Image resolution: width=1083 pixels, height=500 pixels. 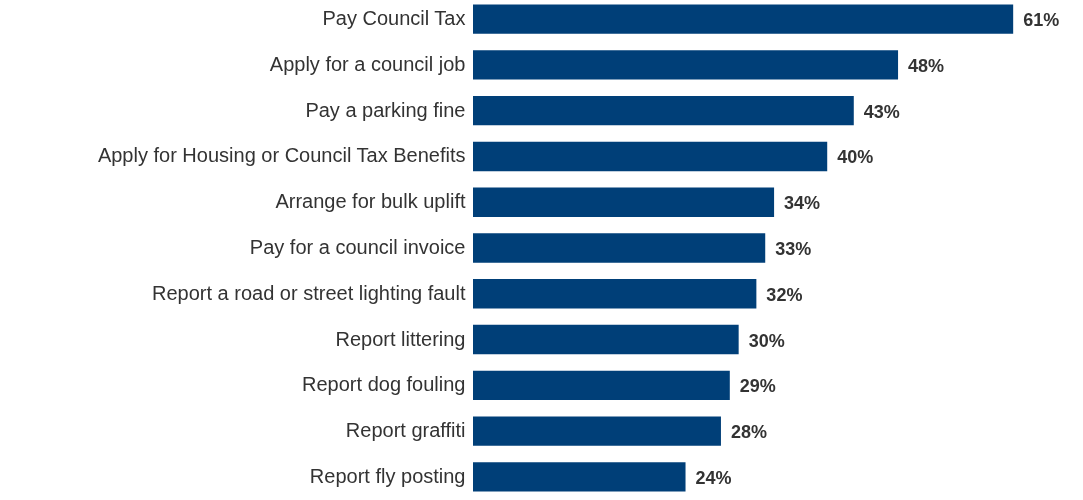 What do you see at coordinates (405, 430) in the screenshot?
I see `y-tick-label: Report graffiti` at bounding box center [405, 430].